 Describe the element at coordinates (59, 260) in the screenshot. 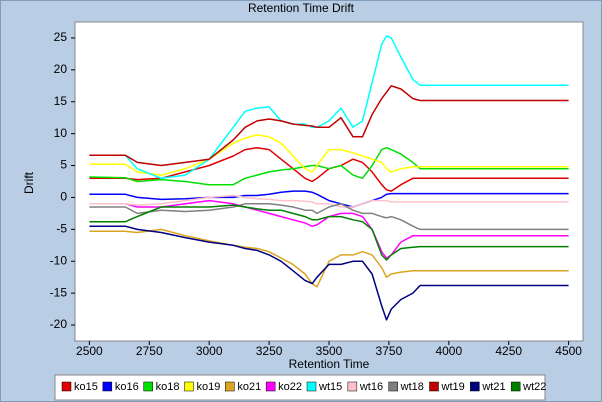

I see `y-tick-label: -10` at that location.